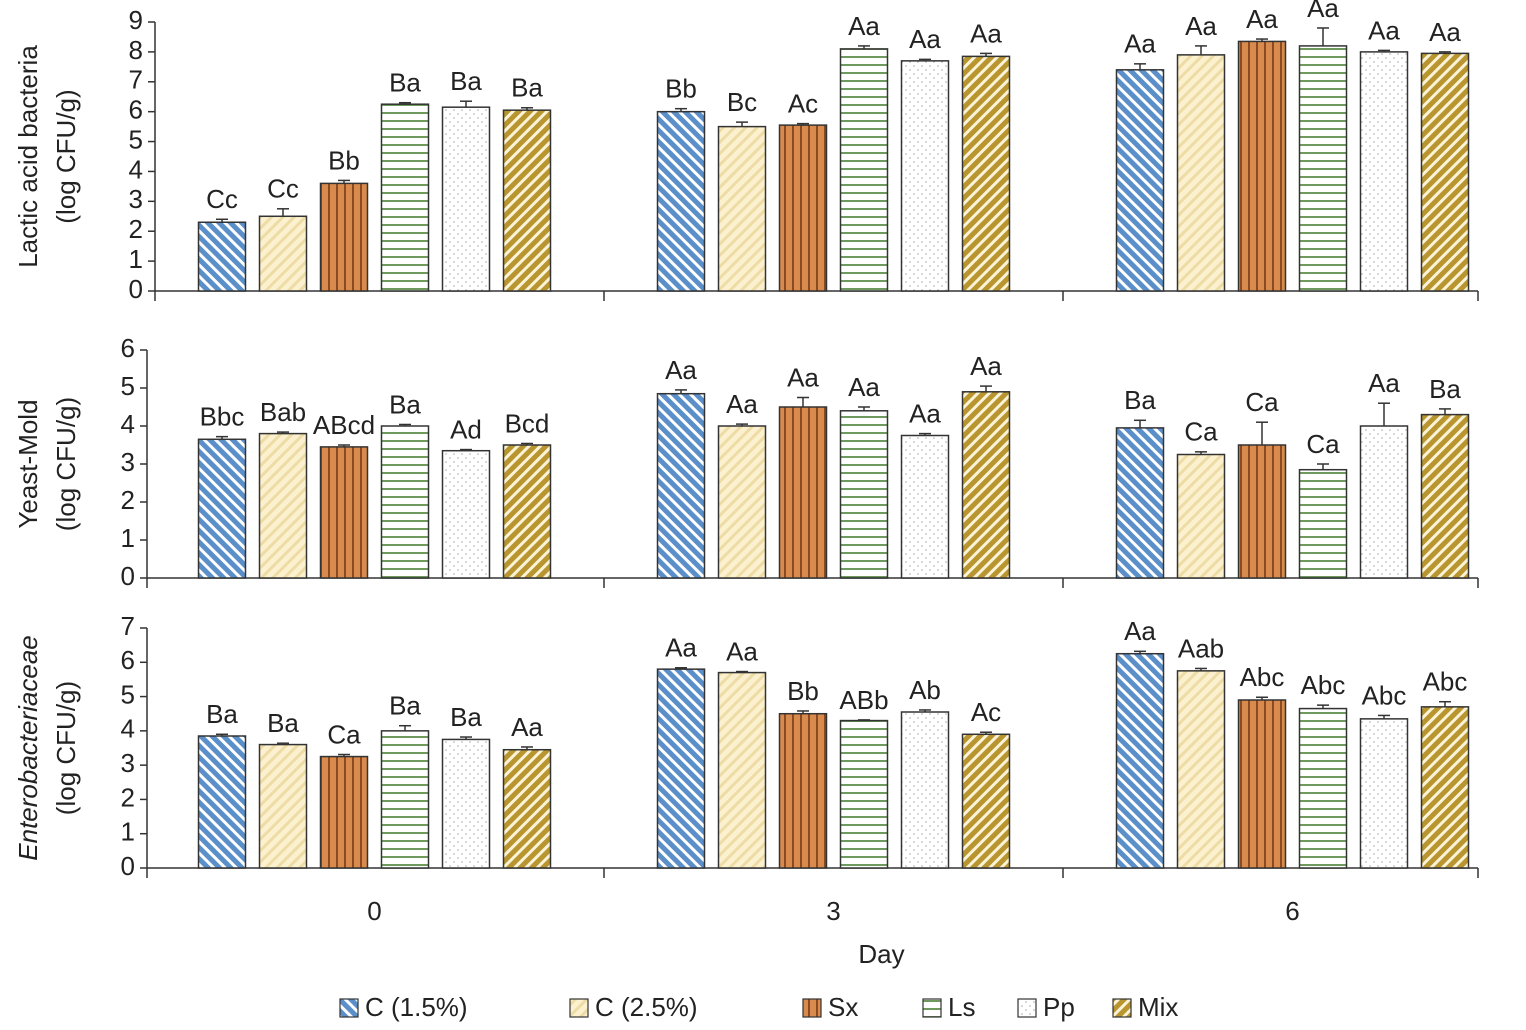 The height and width of the screenshot is (1030, 1526). What do you see at coordinates (1201, 648) in the screenshot?
I see `significance-label: Aab` at bounding box center [1201, 648].